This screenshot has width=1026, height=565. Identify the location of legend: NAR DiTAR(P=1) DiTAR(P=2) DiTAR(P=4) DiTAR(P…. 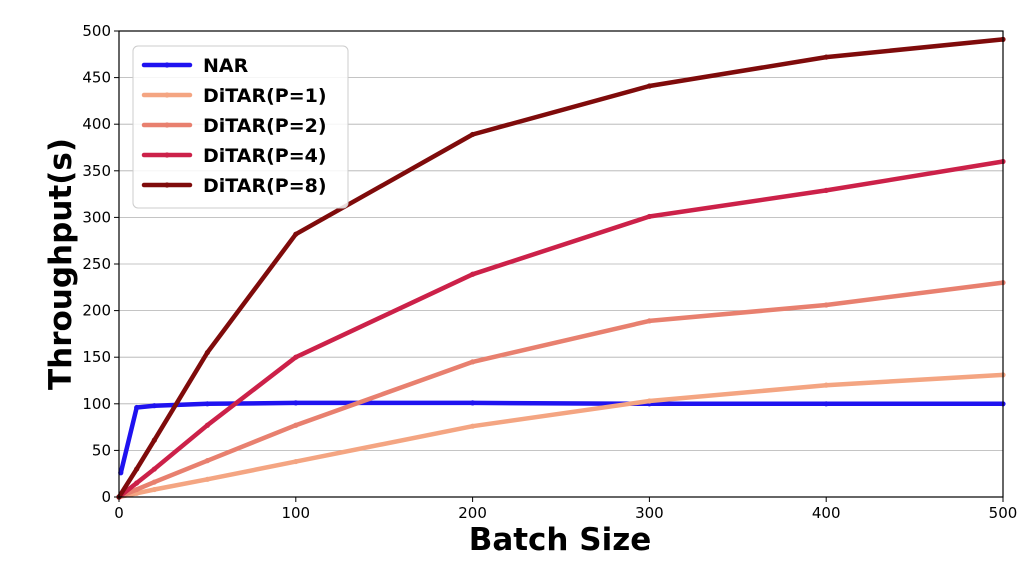
(240, 127).